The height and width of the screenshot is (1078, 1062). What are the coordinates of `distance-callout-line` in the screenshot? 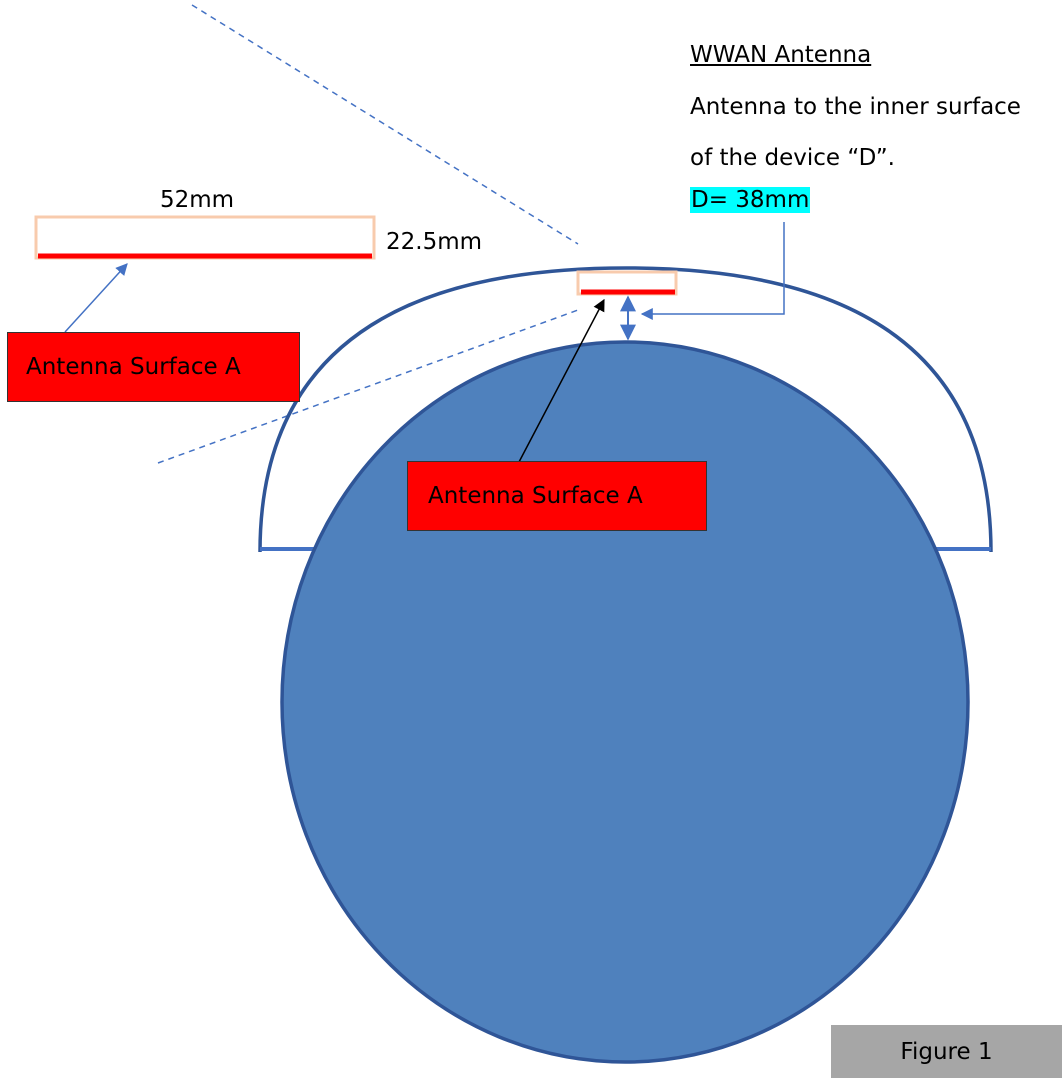 It's located at (712, 271).